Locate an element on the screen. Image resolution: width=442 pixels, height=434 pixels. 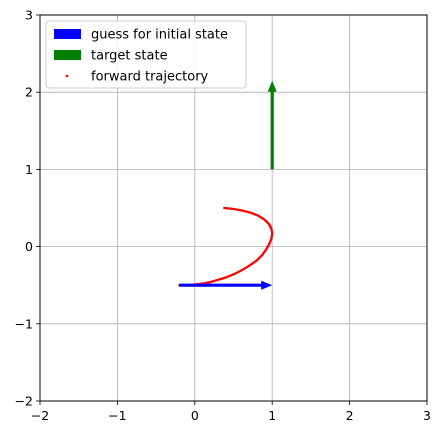
legend-label: forward trajectory is located at coordinates (150, 77).